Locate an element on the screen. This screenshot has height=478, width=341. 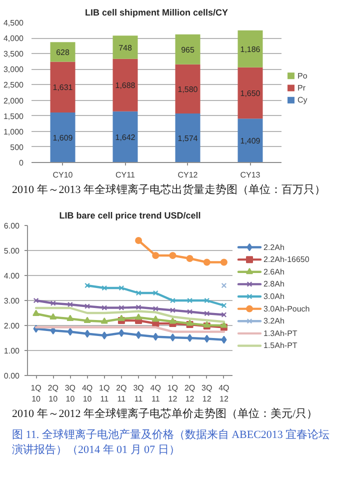
data-label: 1,186 is located at coordinates (250, 49).